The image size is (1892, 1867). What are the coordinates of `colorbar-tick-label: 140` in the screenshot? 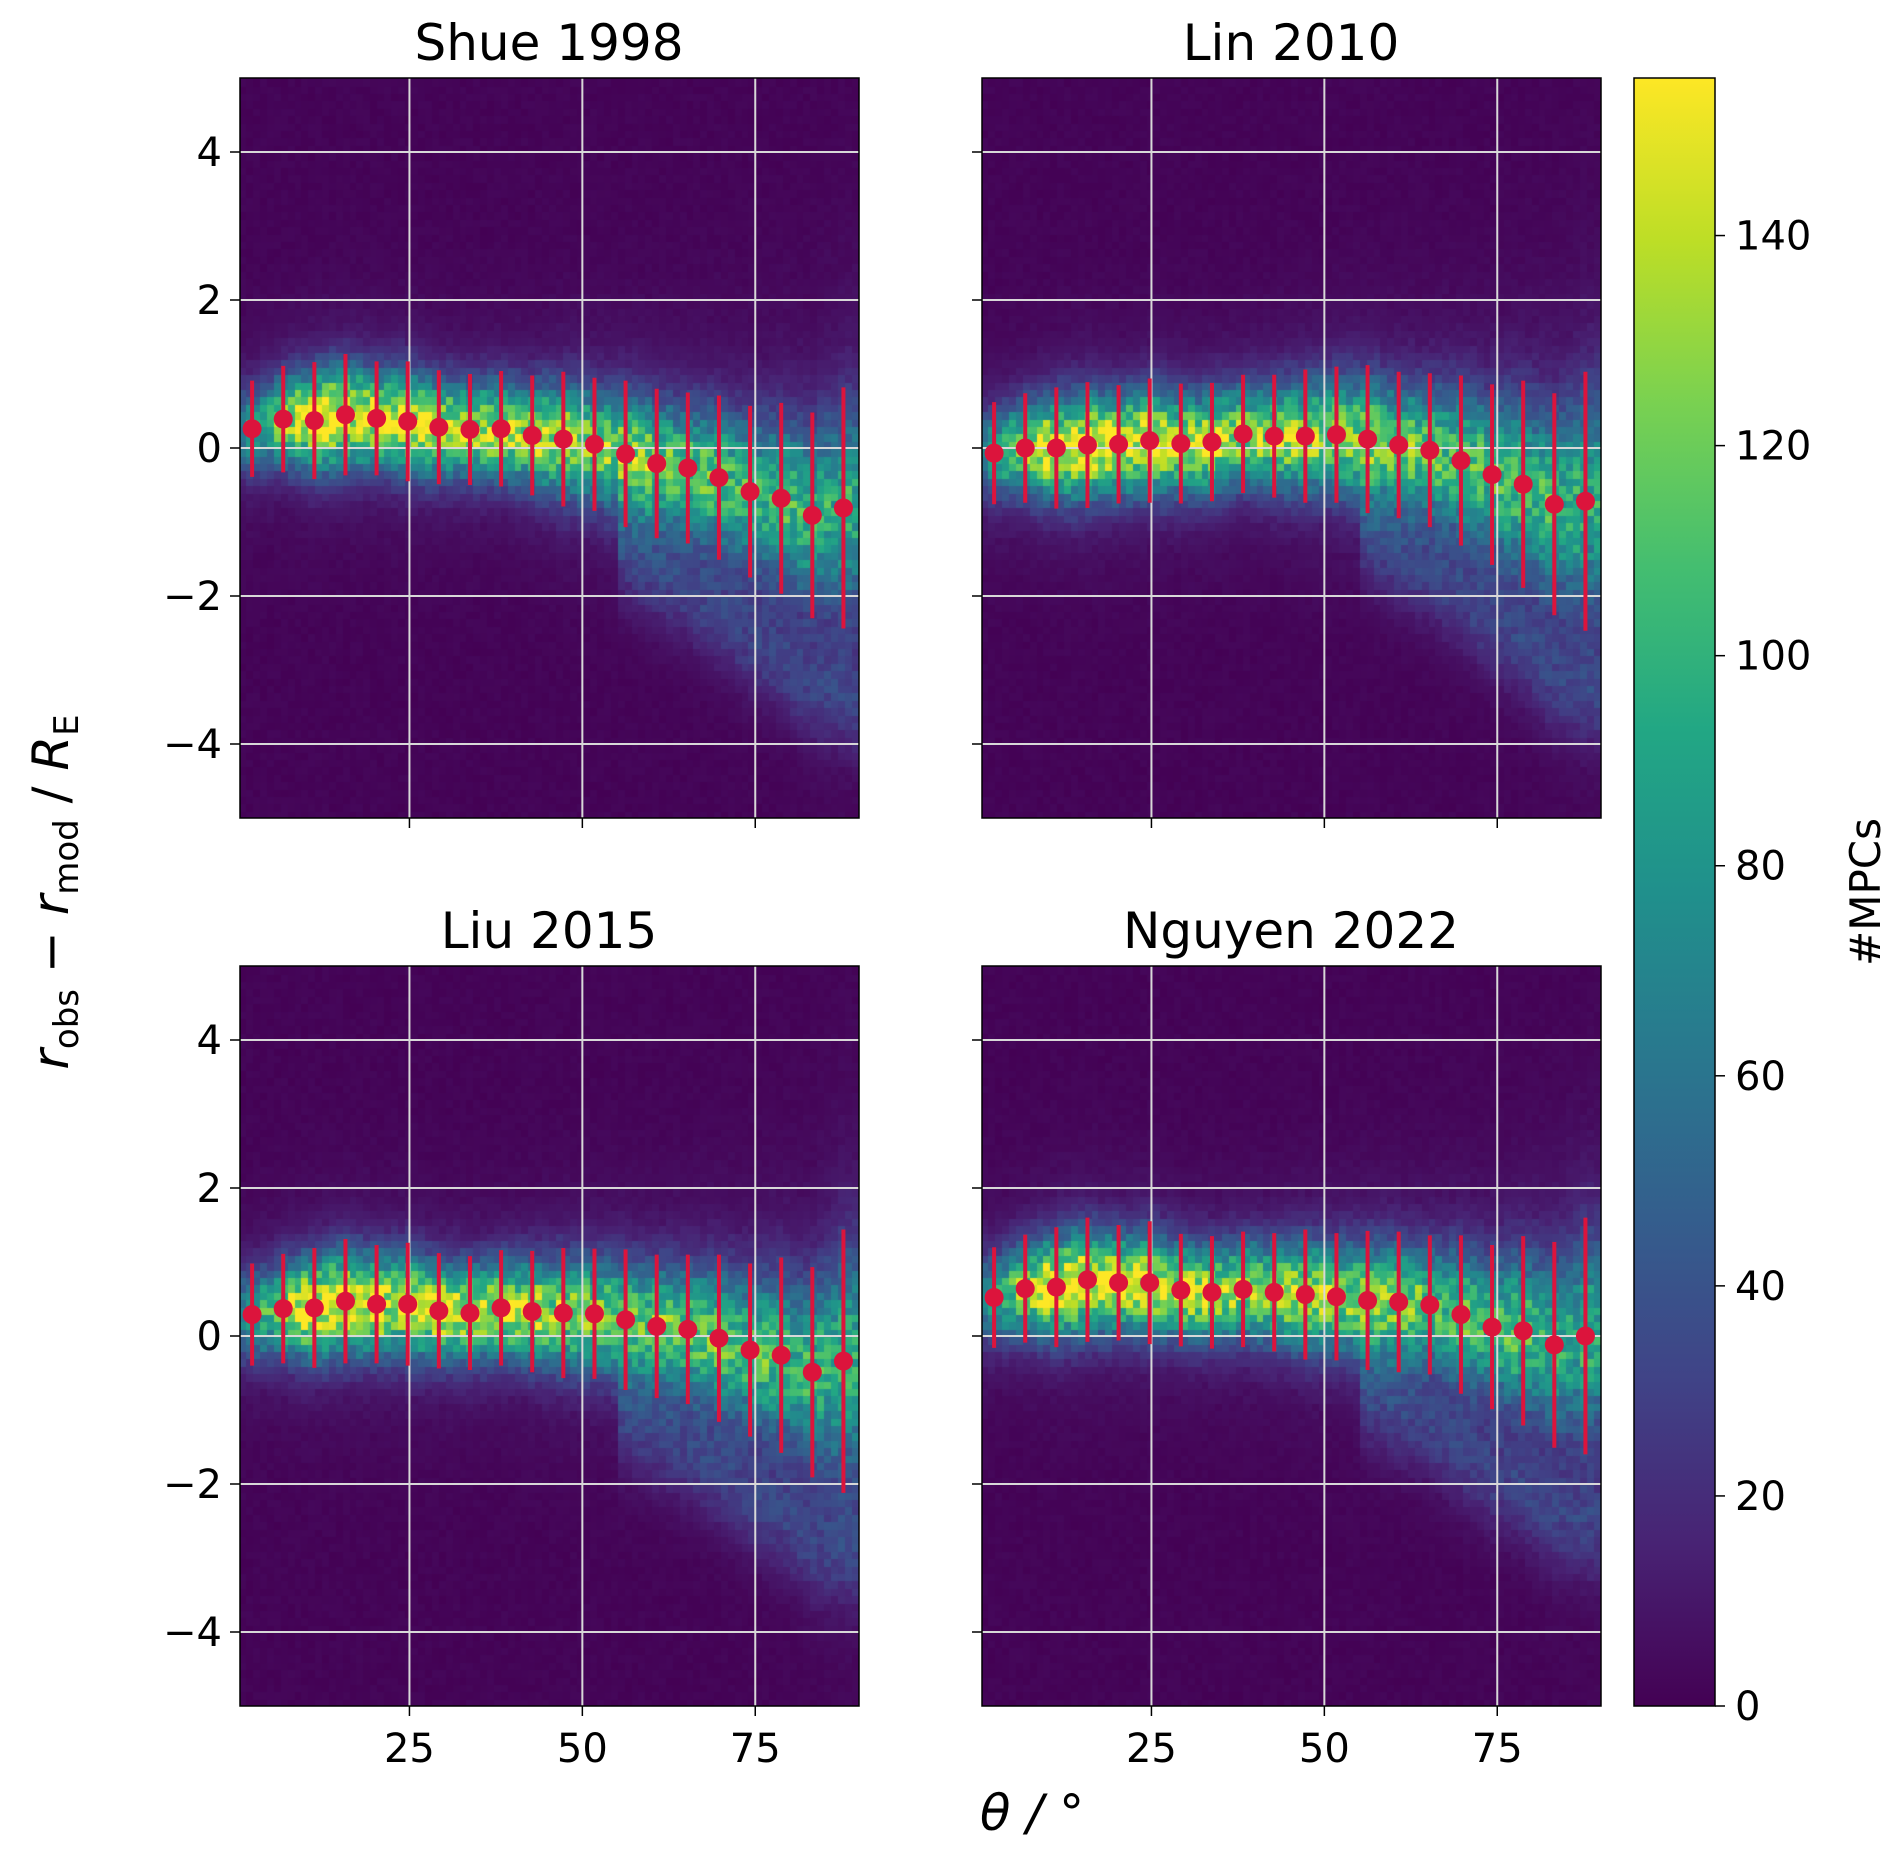 It's located at (1773, 237).